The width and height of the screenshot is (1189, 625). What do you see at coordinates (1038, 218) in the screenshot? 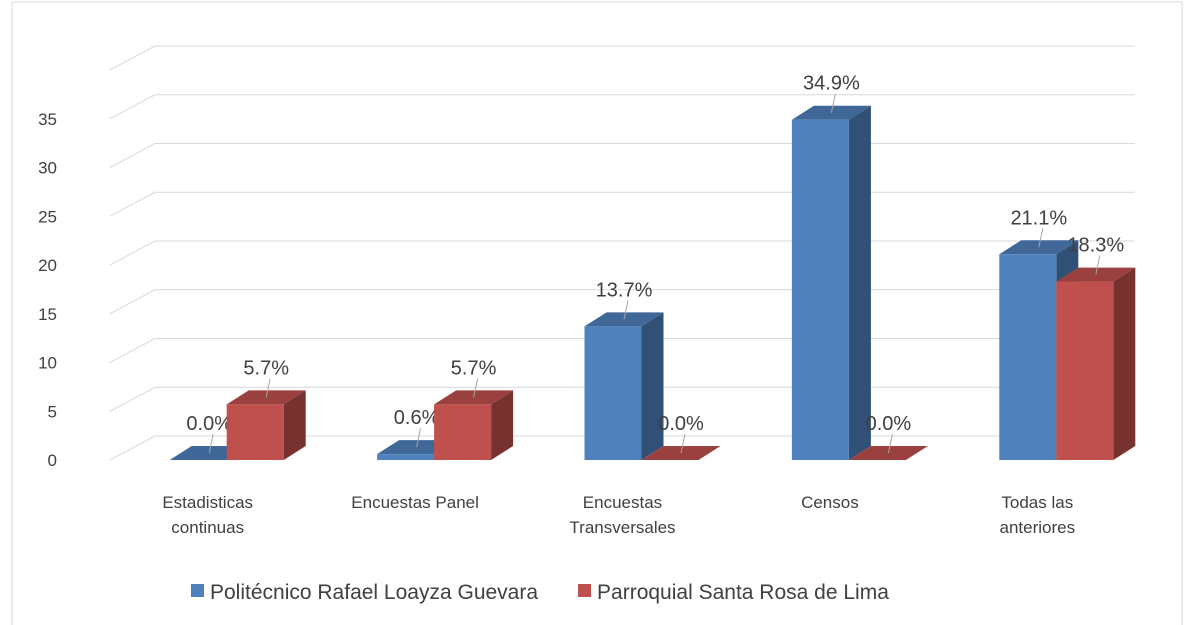
I see `data-label: 21.1%` at bounding box center [1038, 218].